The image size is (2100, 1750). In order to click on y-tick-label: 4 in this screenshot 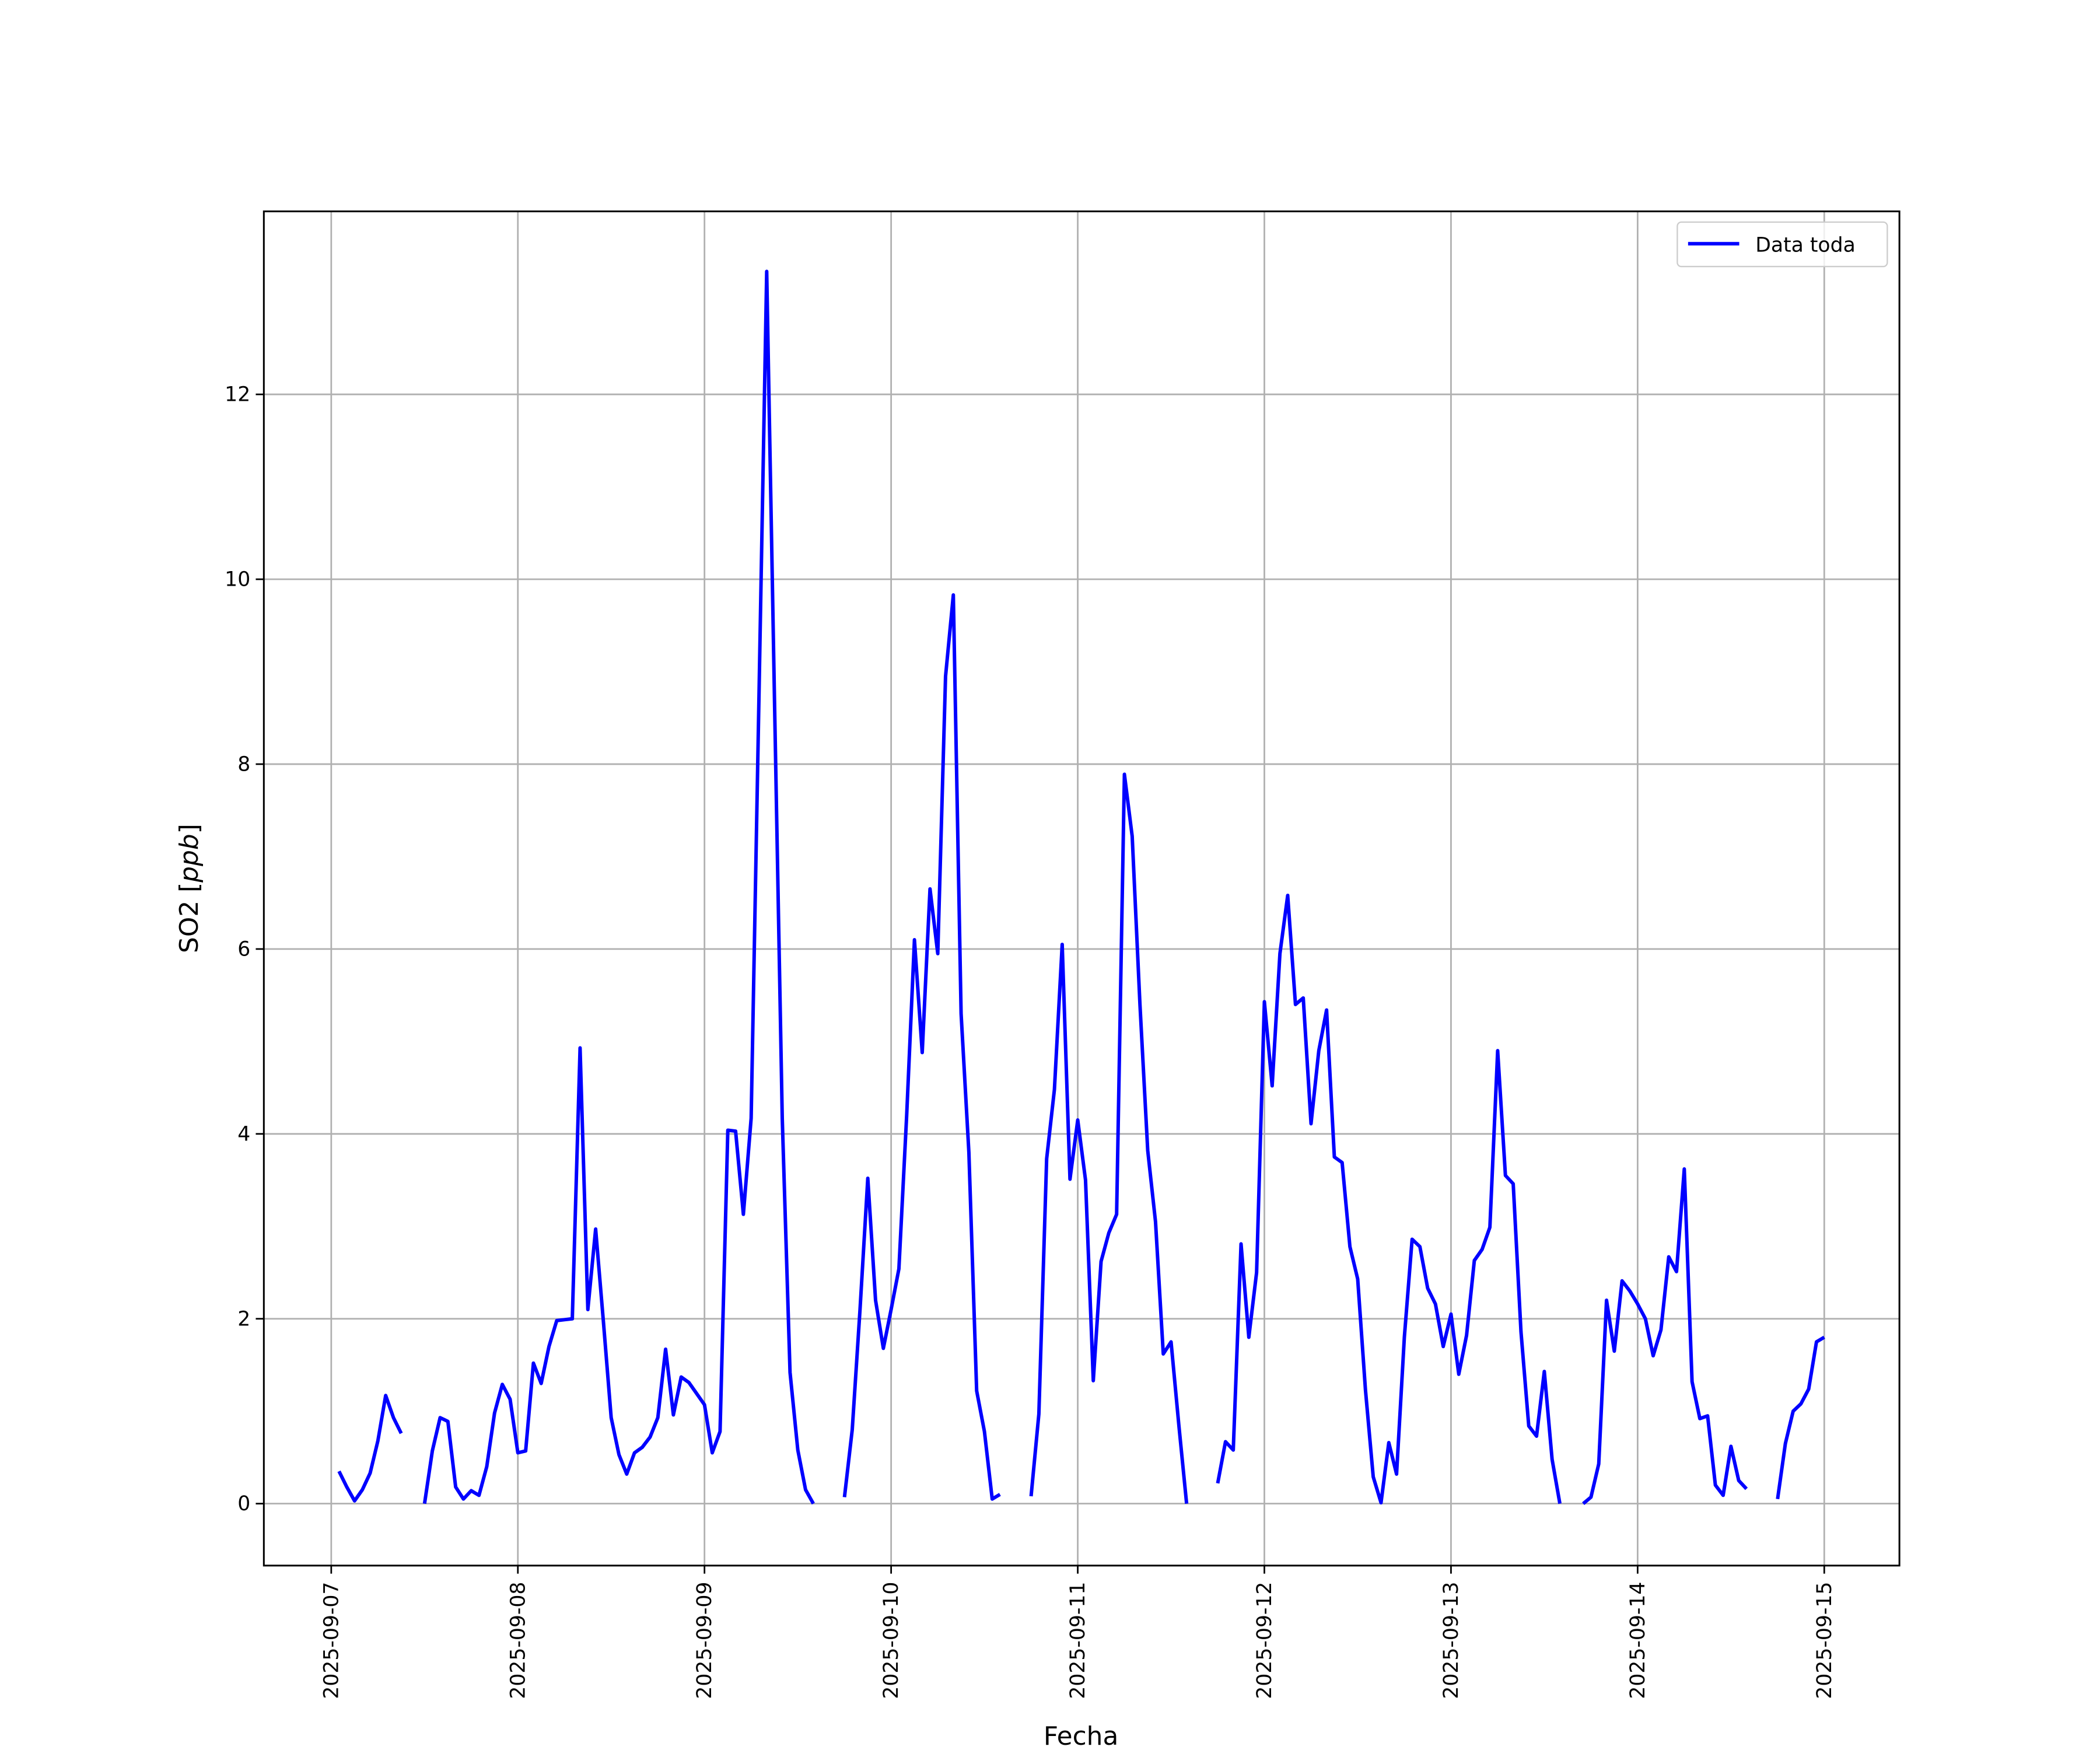, I will do `click(243, 1134)`.